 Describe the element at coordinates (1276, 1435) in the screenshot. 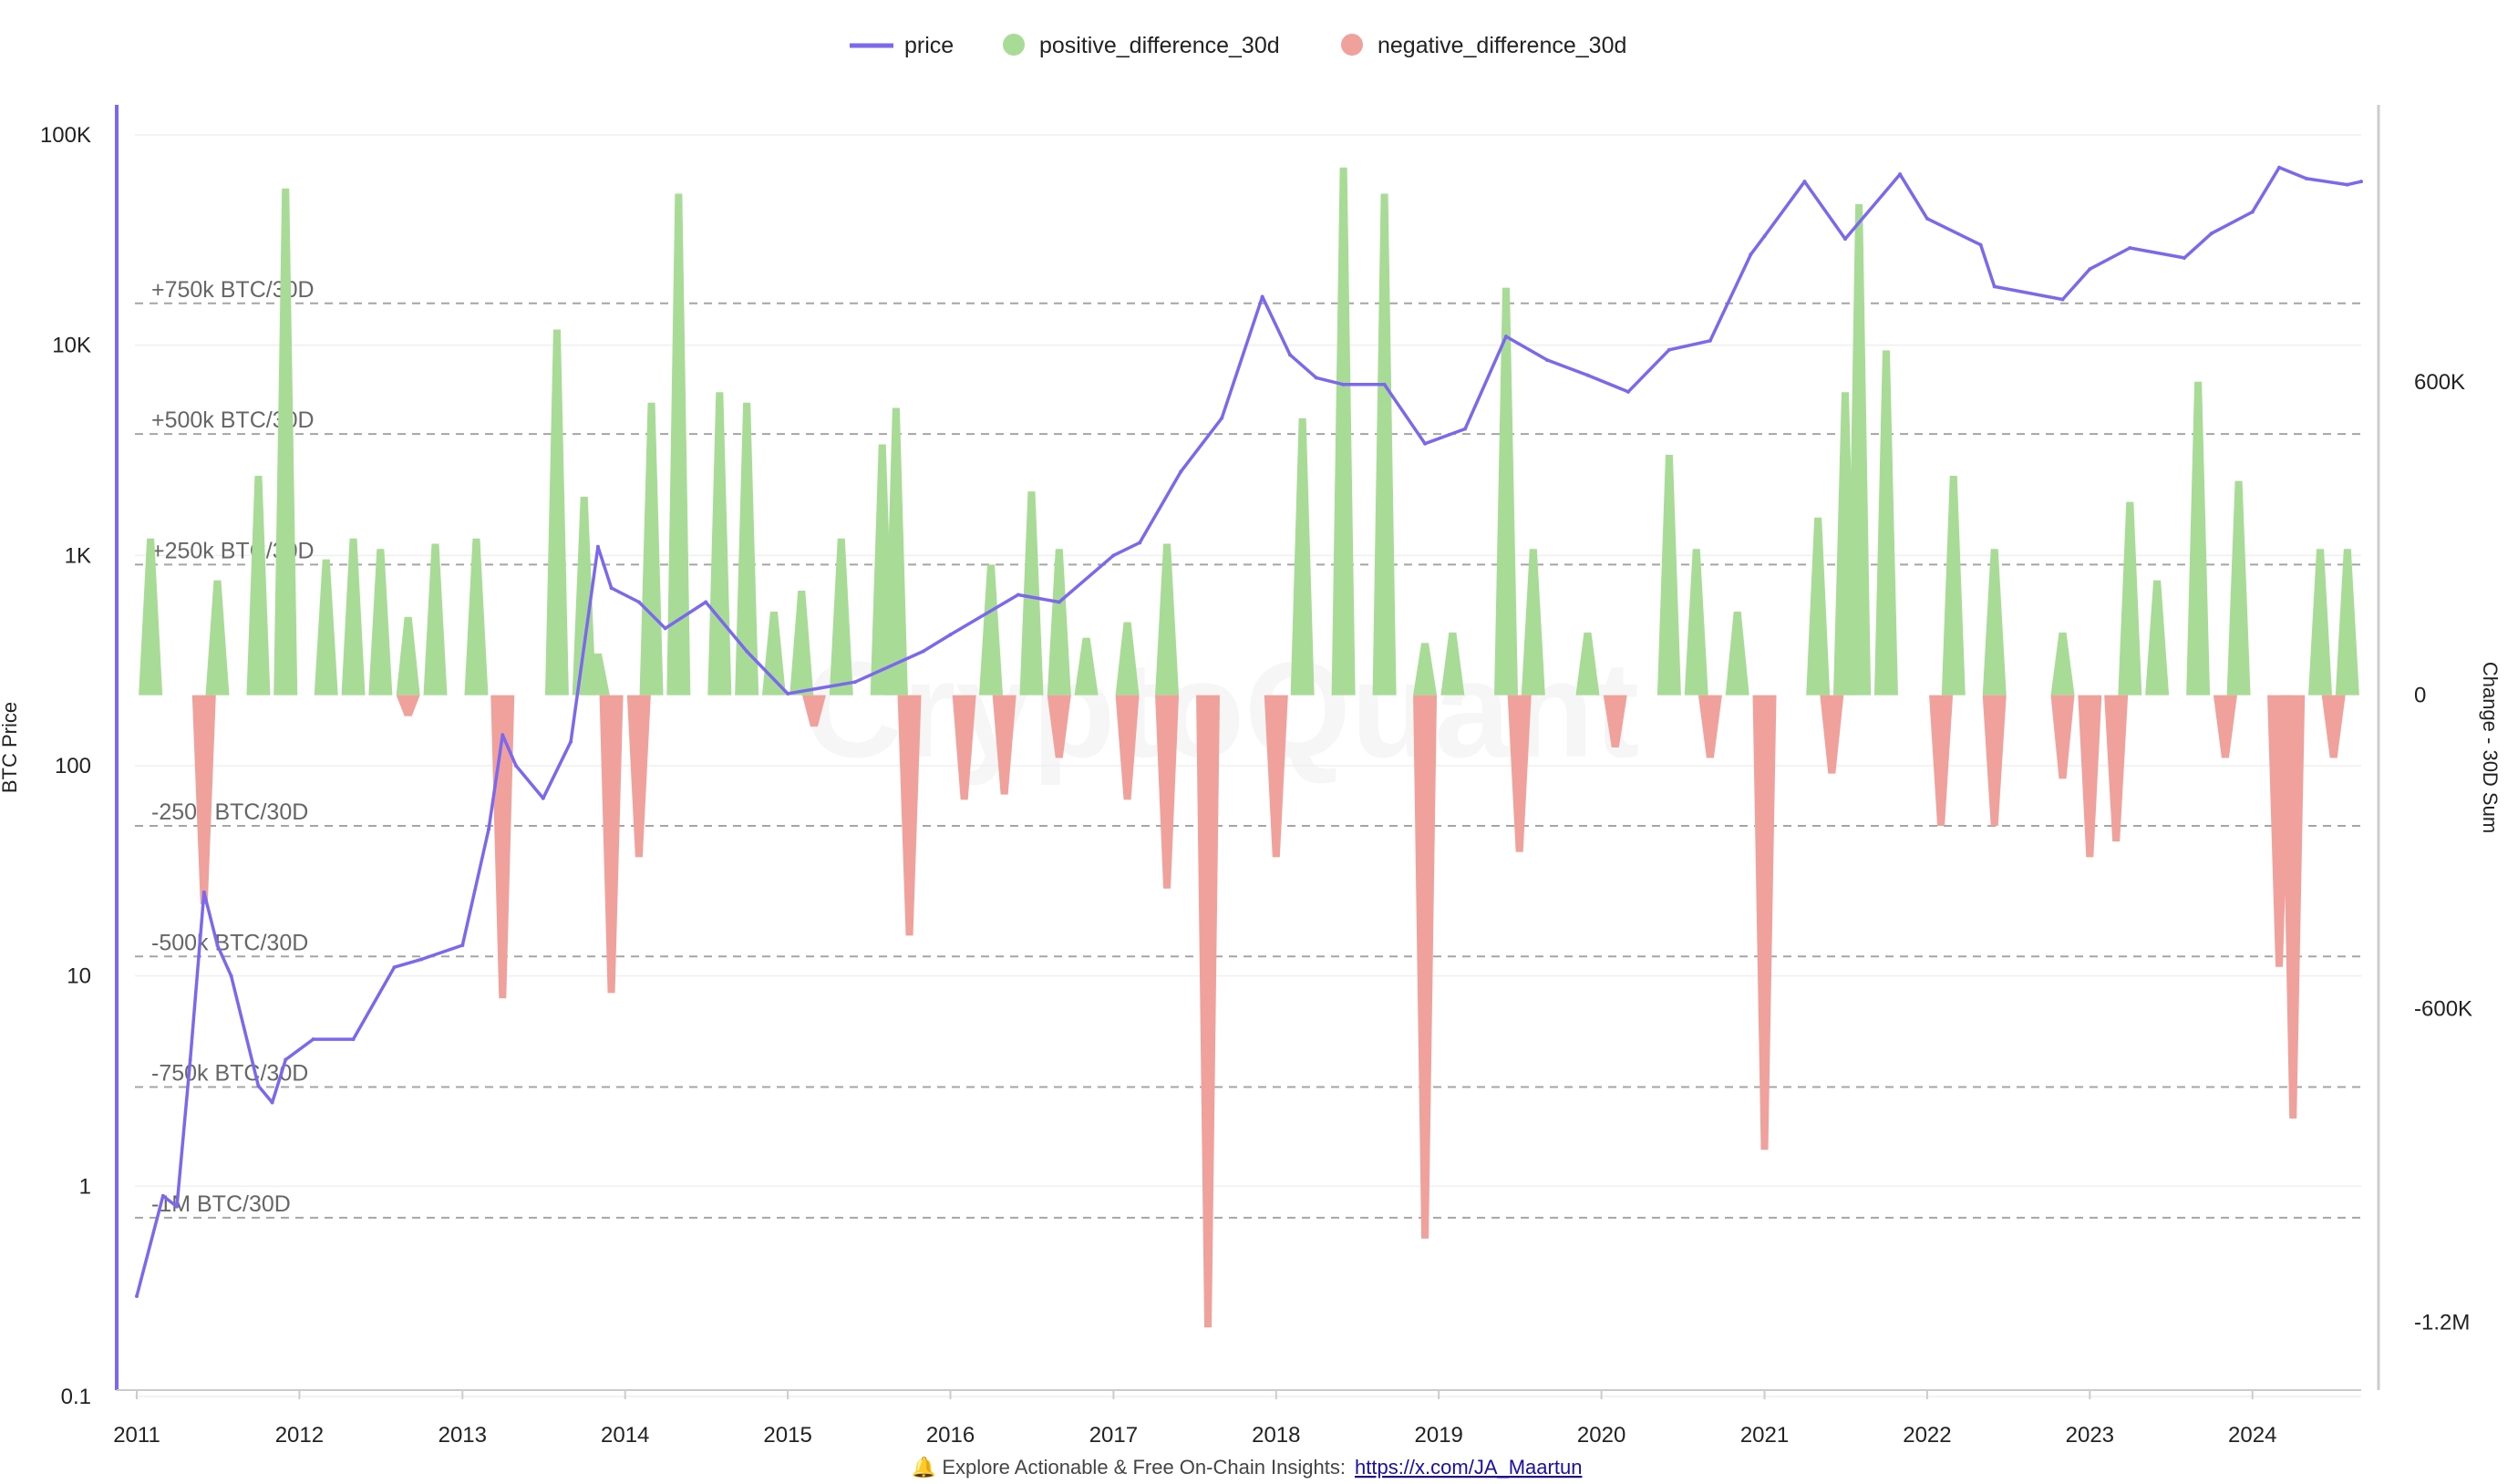

I see `x-tick-label: 2018` at that location.